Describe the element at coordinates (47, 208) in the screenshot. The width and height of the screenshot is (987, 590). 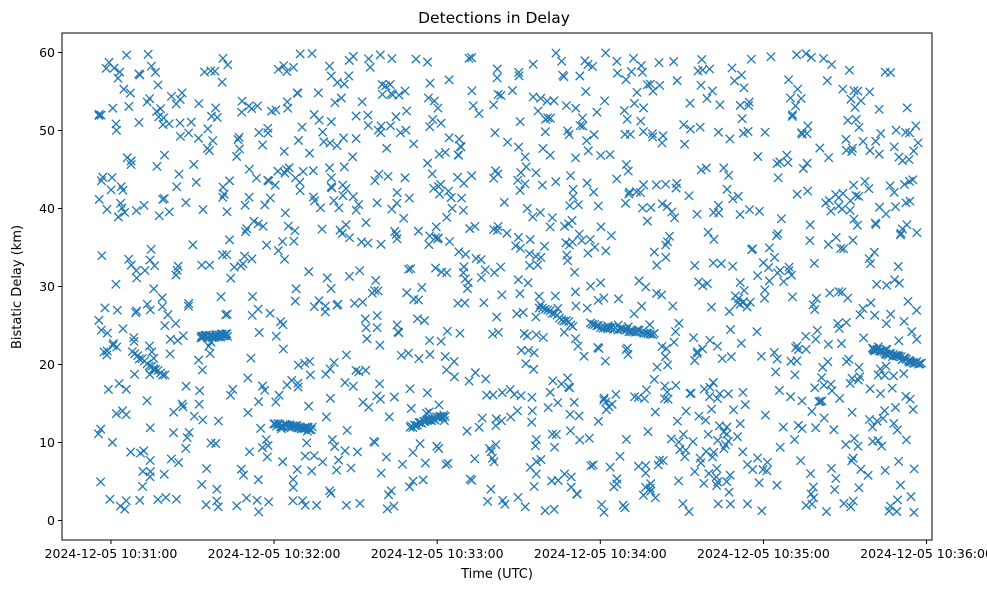
I see `y-tick-label: 40` at that location.